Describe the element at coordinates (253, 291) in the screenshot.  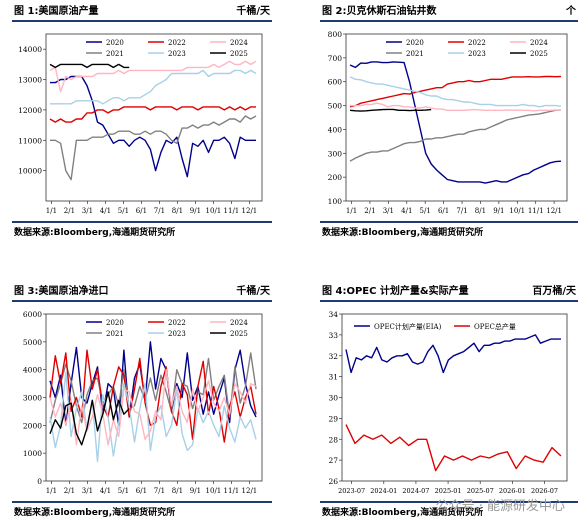
I see `chart-unit: 千桶/天` at that location.